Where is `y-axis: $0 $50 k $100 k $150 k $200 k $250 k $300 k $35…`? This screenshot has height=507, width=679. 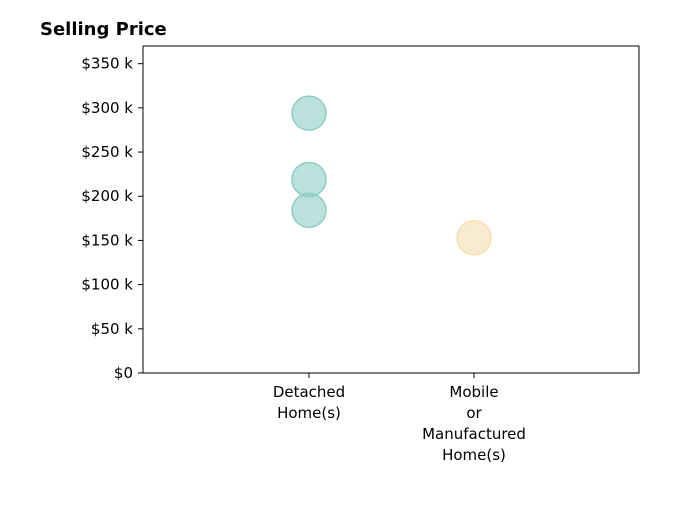
y-axis: $0 $50 k $100 k $150 k $200 k $250 k $300 k $35… is located at coordinates (112, 218).